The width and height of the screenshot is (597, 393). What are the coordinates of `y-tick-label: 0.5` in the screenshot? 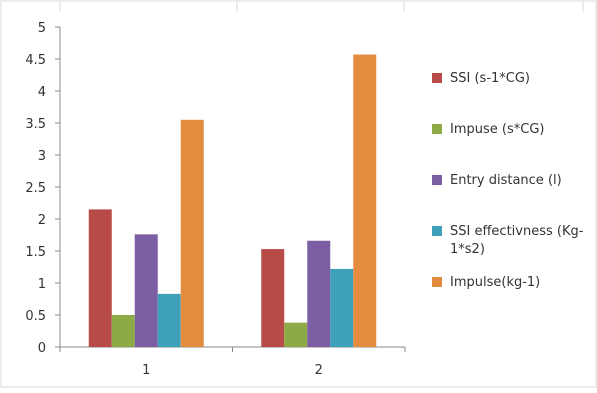 It's located at (35, 316).